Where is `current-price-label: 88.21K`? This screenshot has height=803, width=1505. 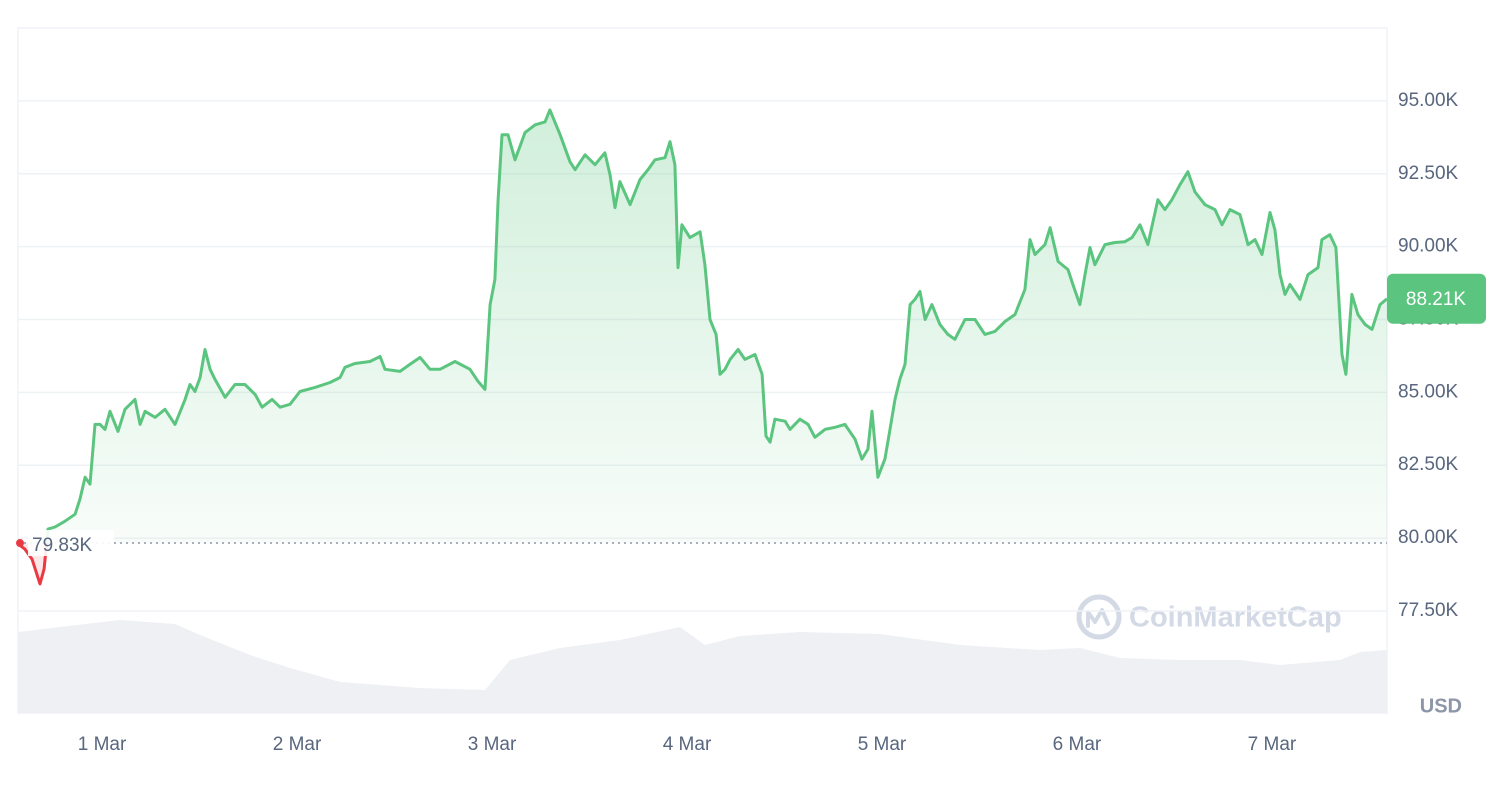 current-price-label: 88.21K is located at coordinates (1436, 299).